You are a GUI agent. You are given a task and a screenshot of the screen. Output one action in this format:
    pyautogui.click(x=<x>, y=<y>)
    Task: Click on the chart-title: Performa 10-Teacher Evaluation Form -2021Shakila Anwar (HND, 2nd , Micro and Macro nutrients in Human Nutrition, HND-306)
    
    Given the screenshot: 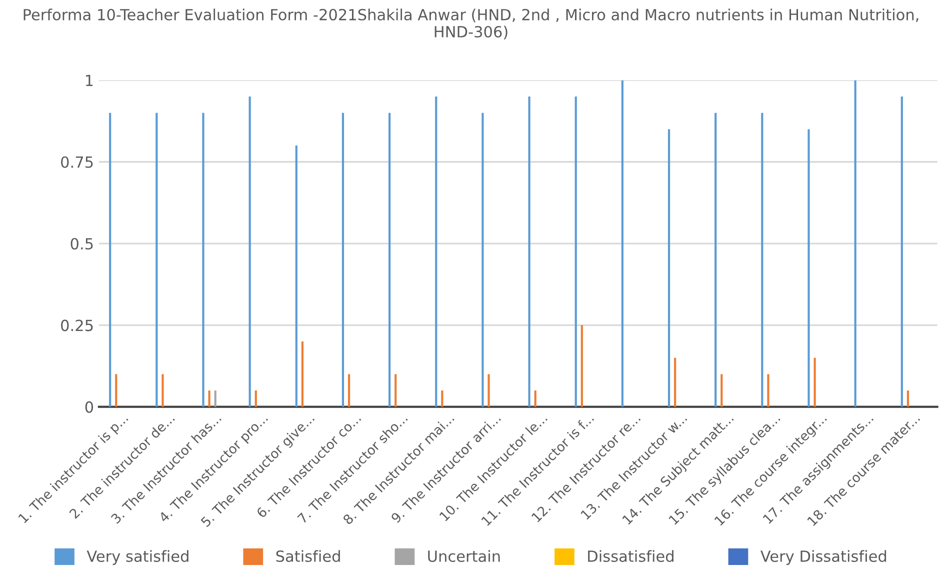 What is the action you would take?
    pyautogui.click(x=471, y=24)
    